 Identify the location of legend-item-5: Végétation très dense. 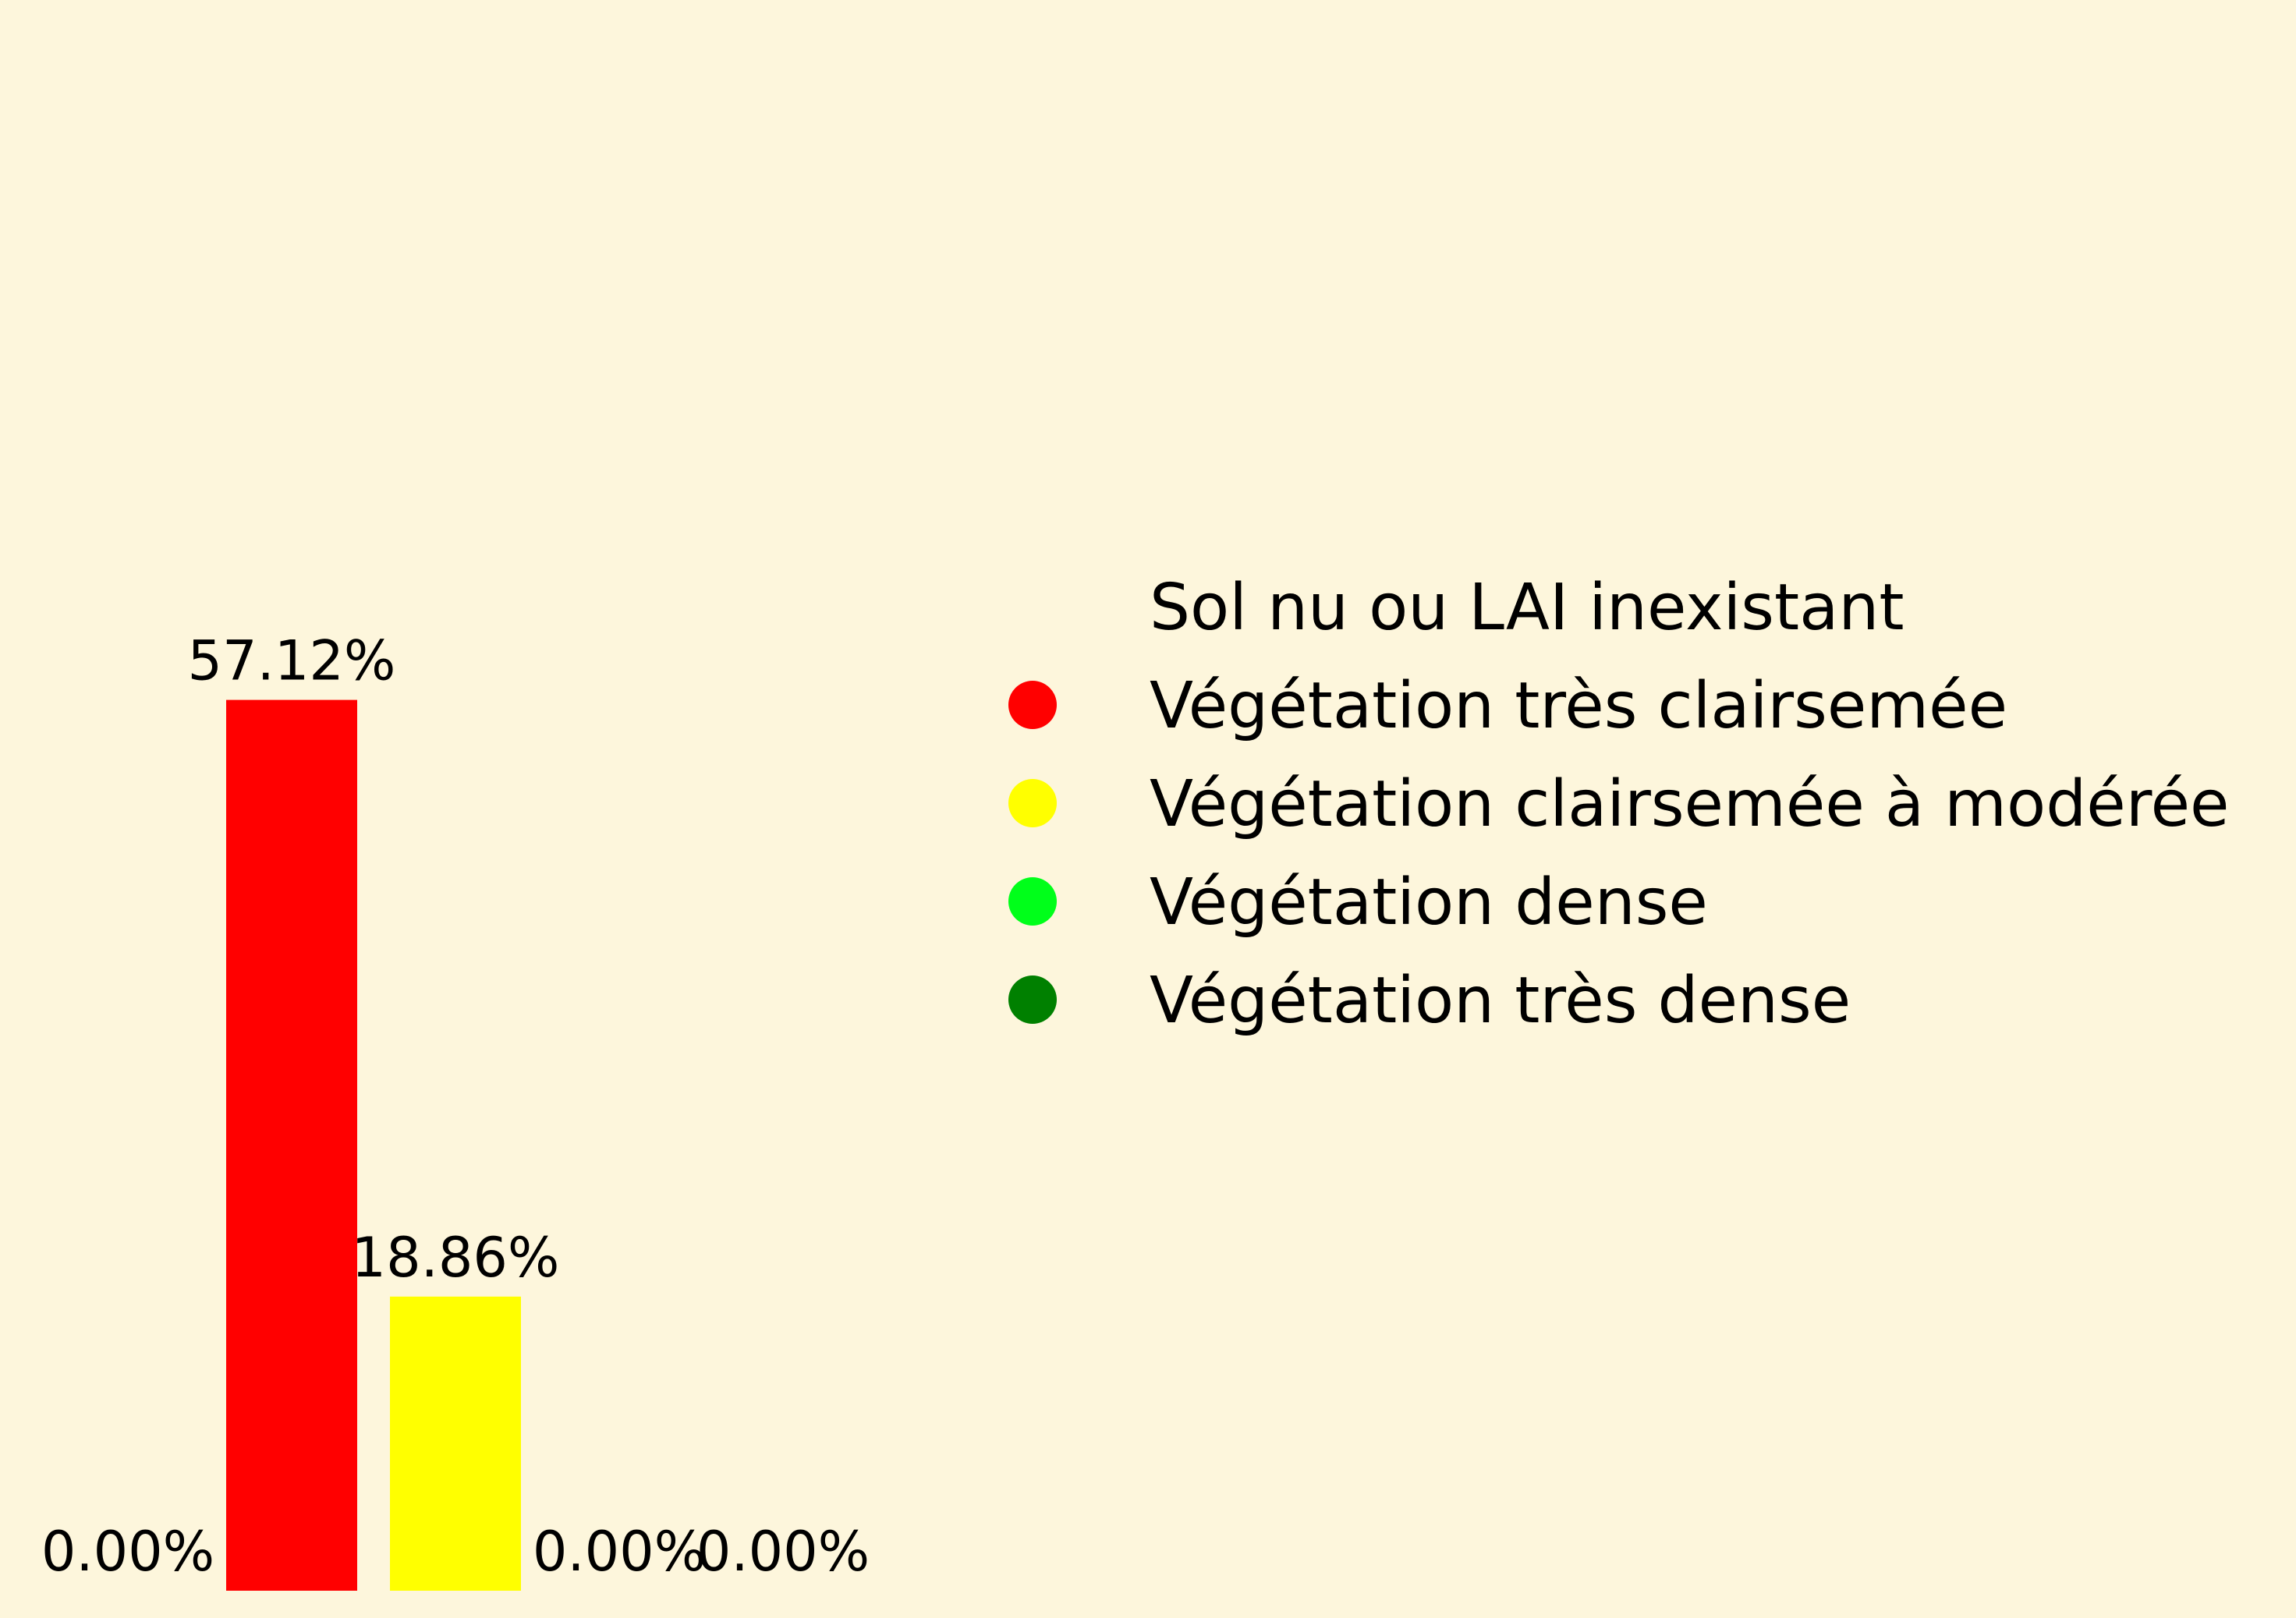
(1429, 1001).